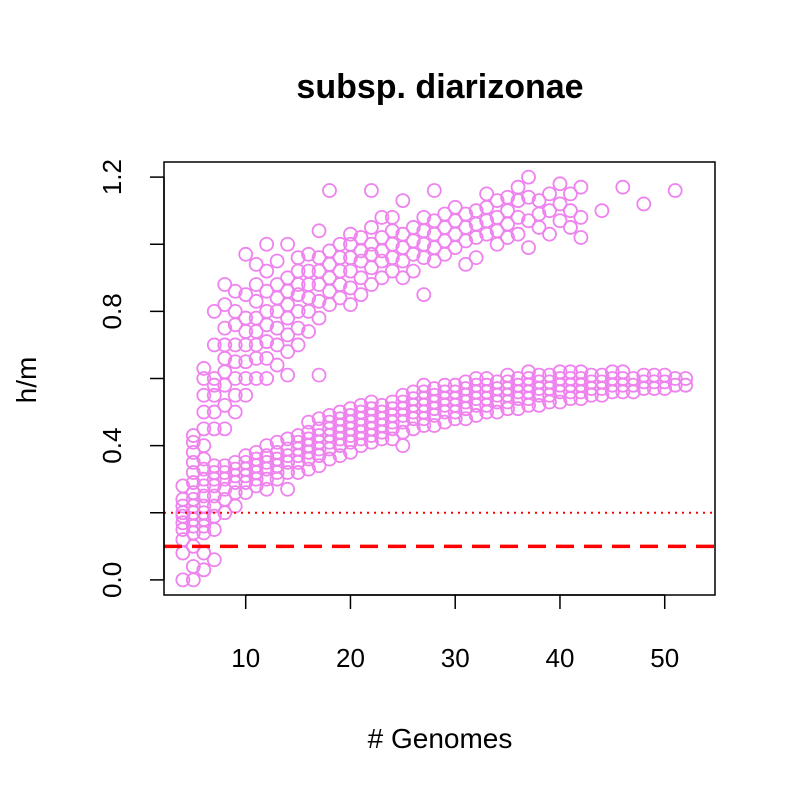 Image resolution: width=800 pixels, height=800 pixels. I want to click on x-tick-label: 10, so click(245, 658).